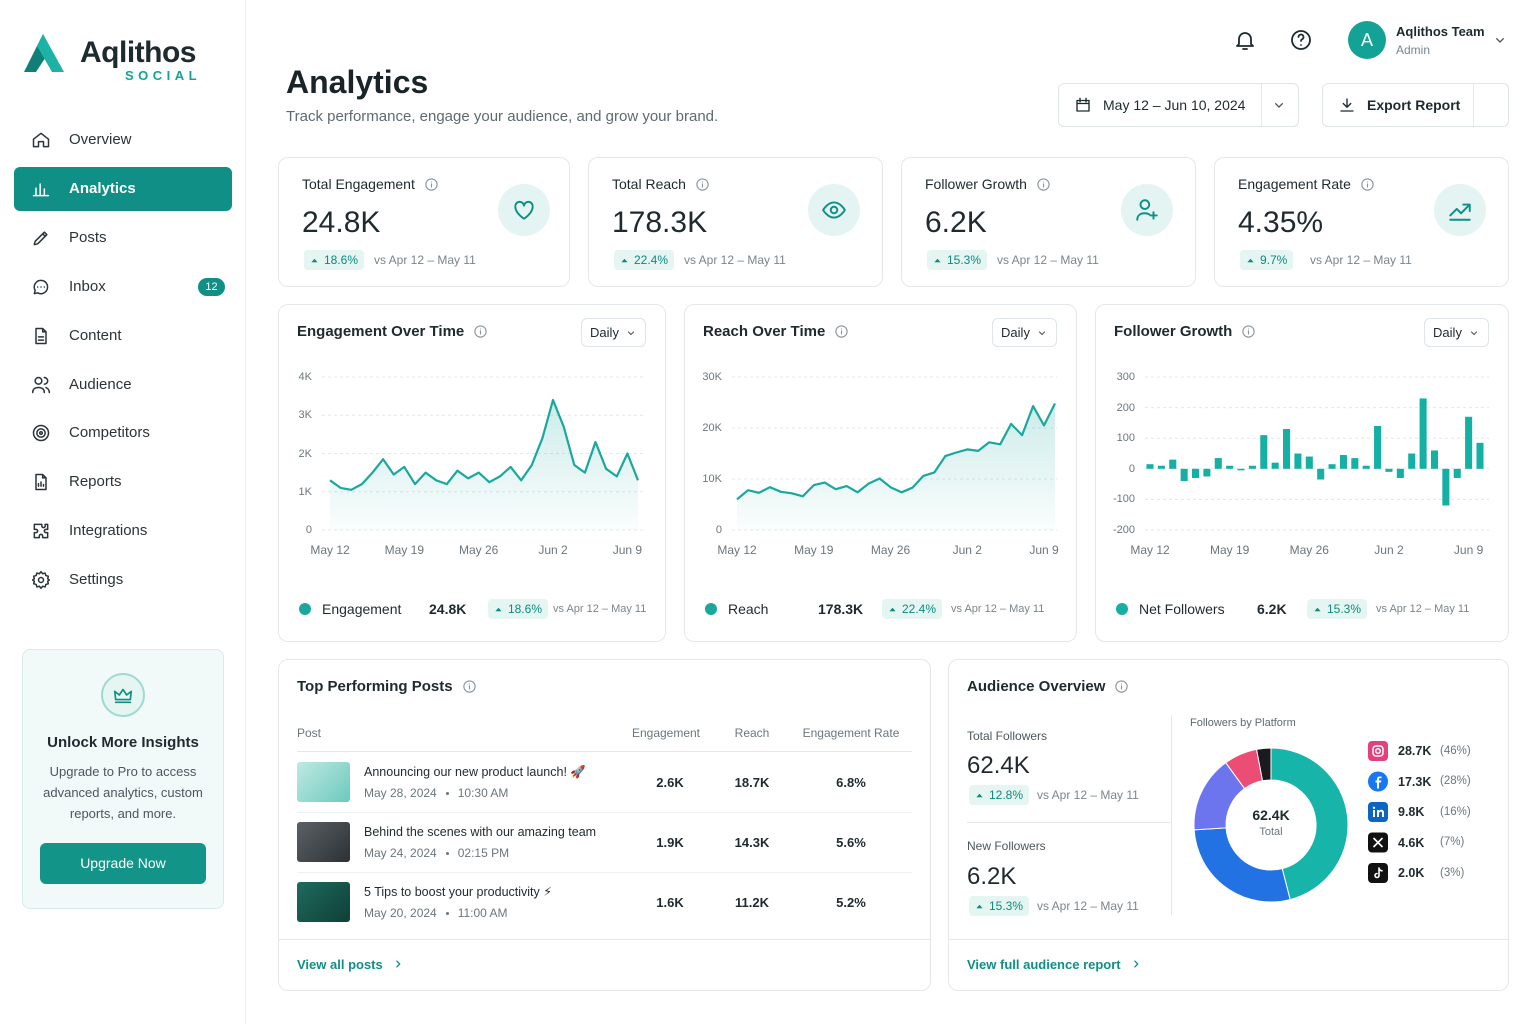 This screenshot has width=1536, height=1024. I want to click on chart-title-row: Reach Over Time, so click(776, 331).